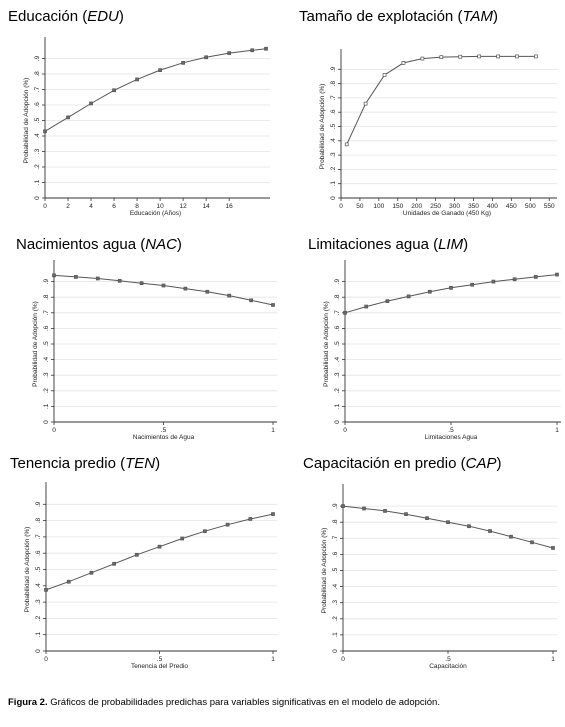 This screenshot has width=565, height=727. What do you see at coordinates (435, 206) in the screenshot?
I see `x-tick-label: 250` at bounding box center [435, 206].